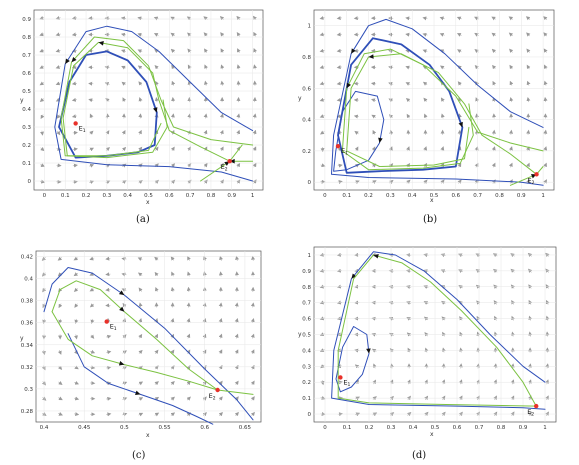 The image size is (579, 465). Describe the element at coordinates (530, 413) in the screenshot. I see `e2-label: E2` at that location.